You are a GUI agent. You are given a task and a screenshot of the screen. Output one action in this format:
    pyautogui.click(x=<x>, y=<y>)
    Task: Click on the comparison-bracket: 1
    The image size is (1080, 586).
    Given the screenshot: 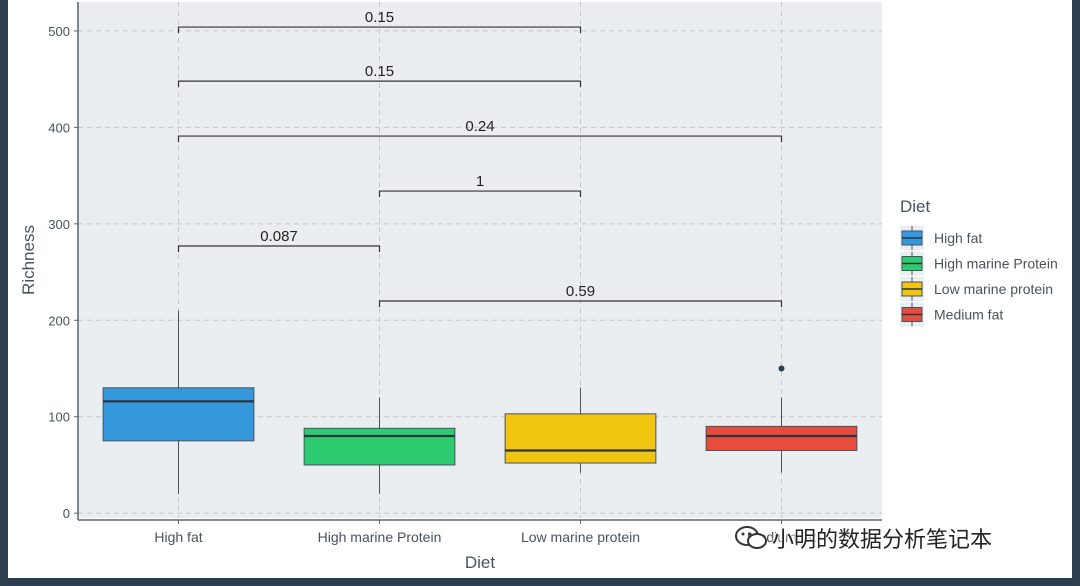 What is the action you would take?
    pyautogui.click(x=480, y=185)
    